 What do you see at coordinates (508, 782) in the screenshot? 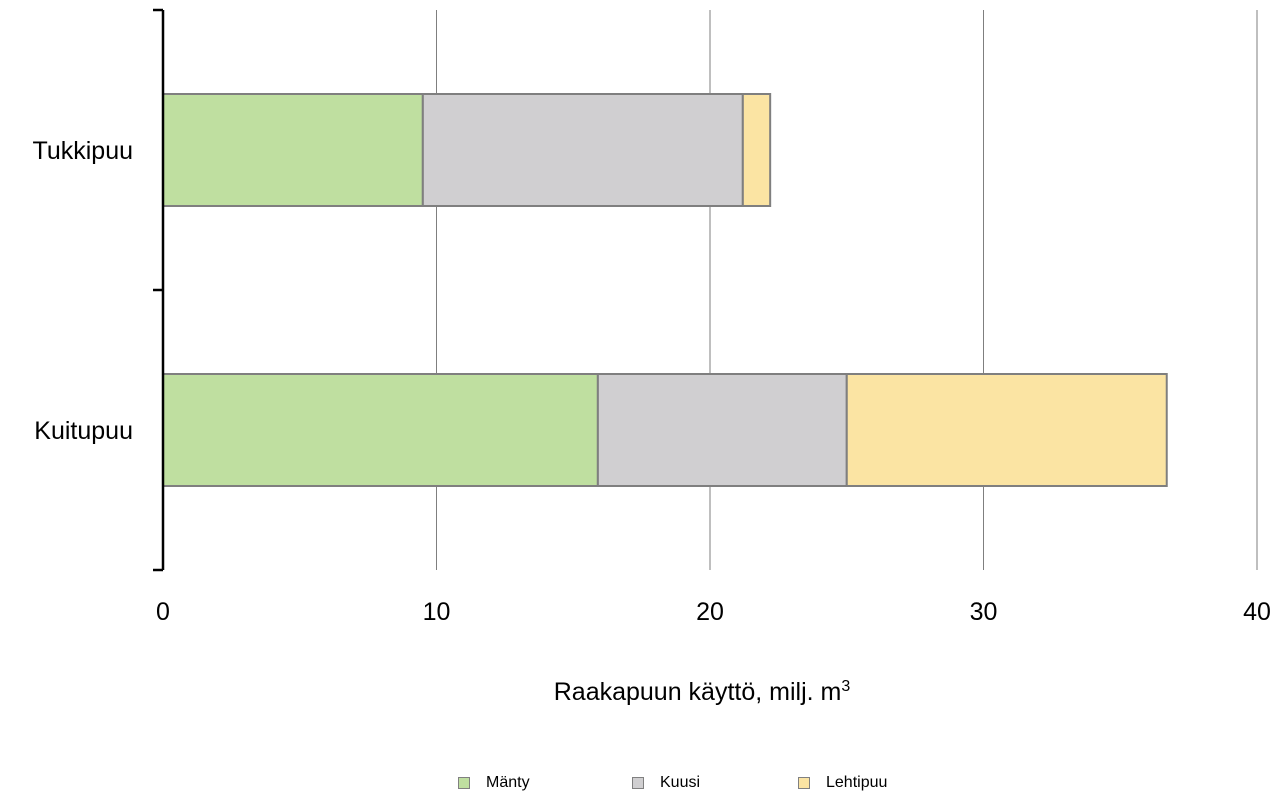
I see `legend-label: Mänty` at bounding box center [508, 782].